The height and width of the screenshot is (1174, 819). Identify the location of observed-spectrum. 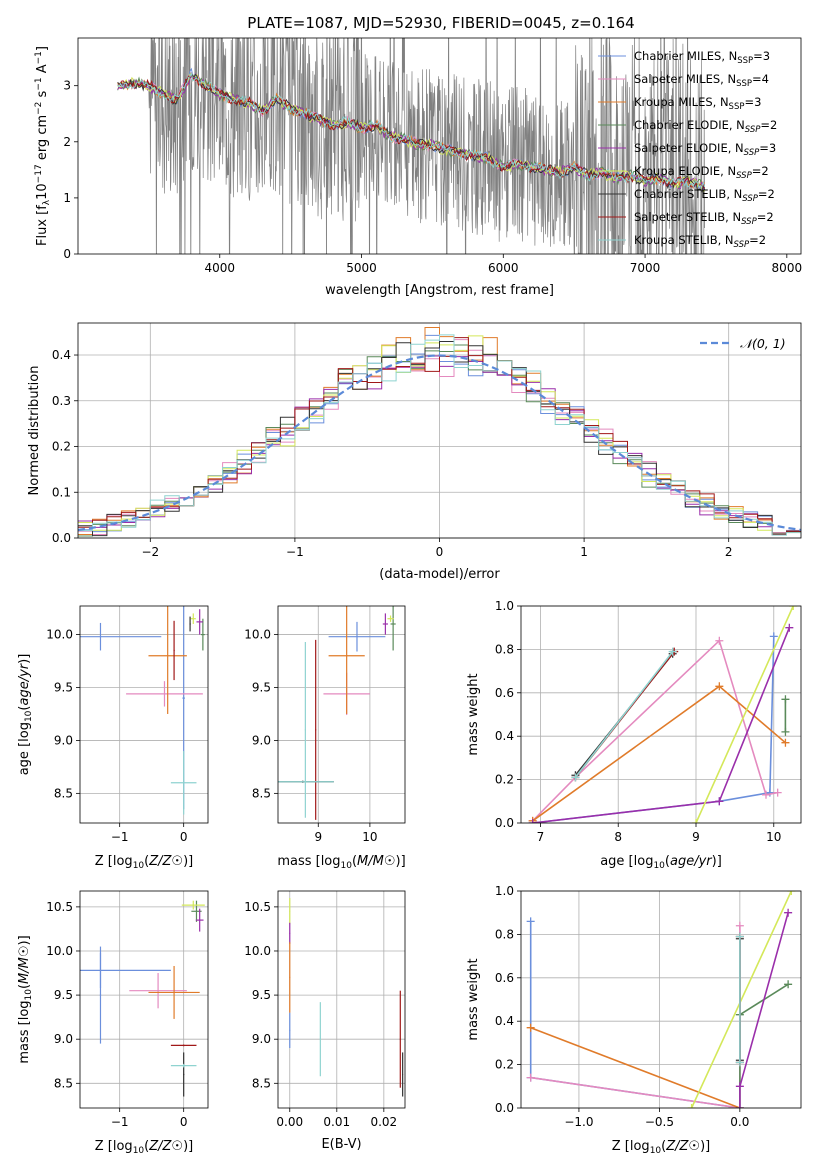
(411, 146).